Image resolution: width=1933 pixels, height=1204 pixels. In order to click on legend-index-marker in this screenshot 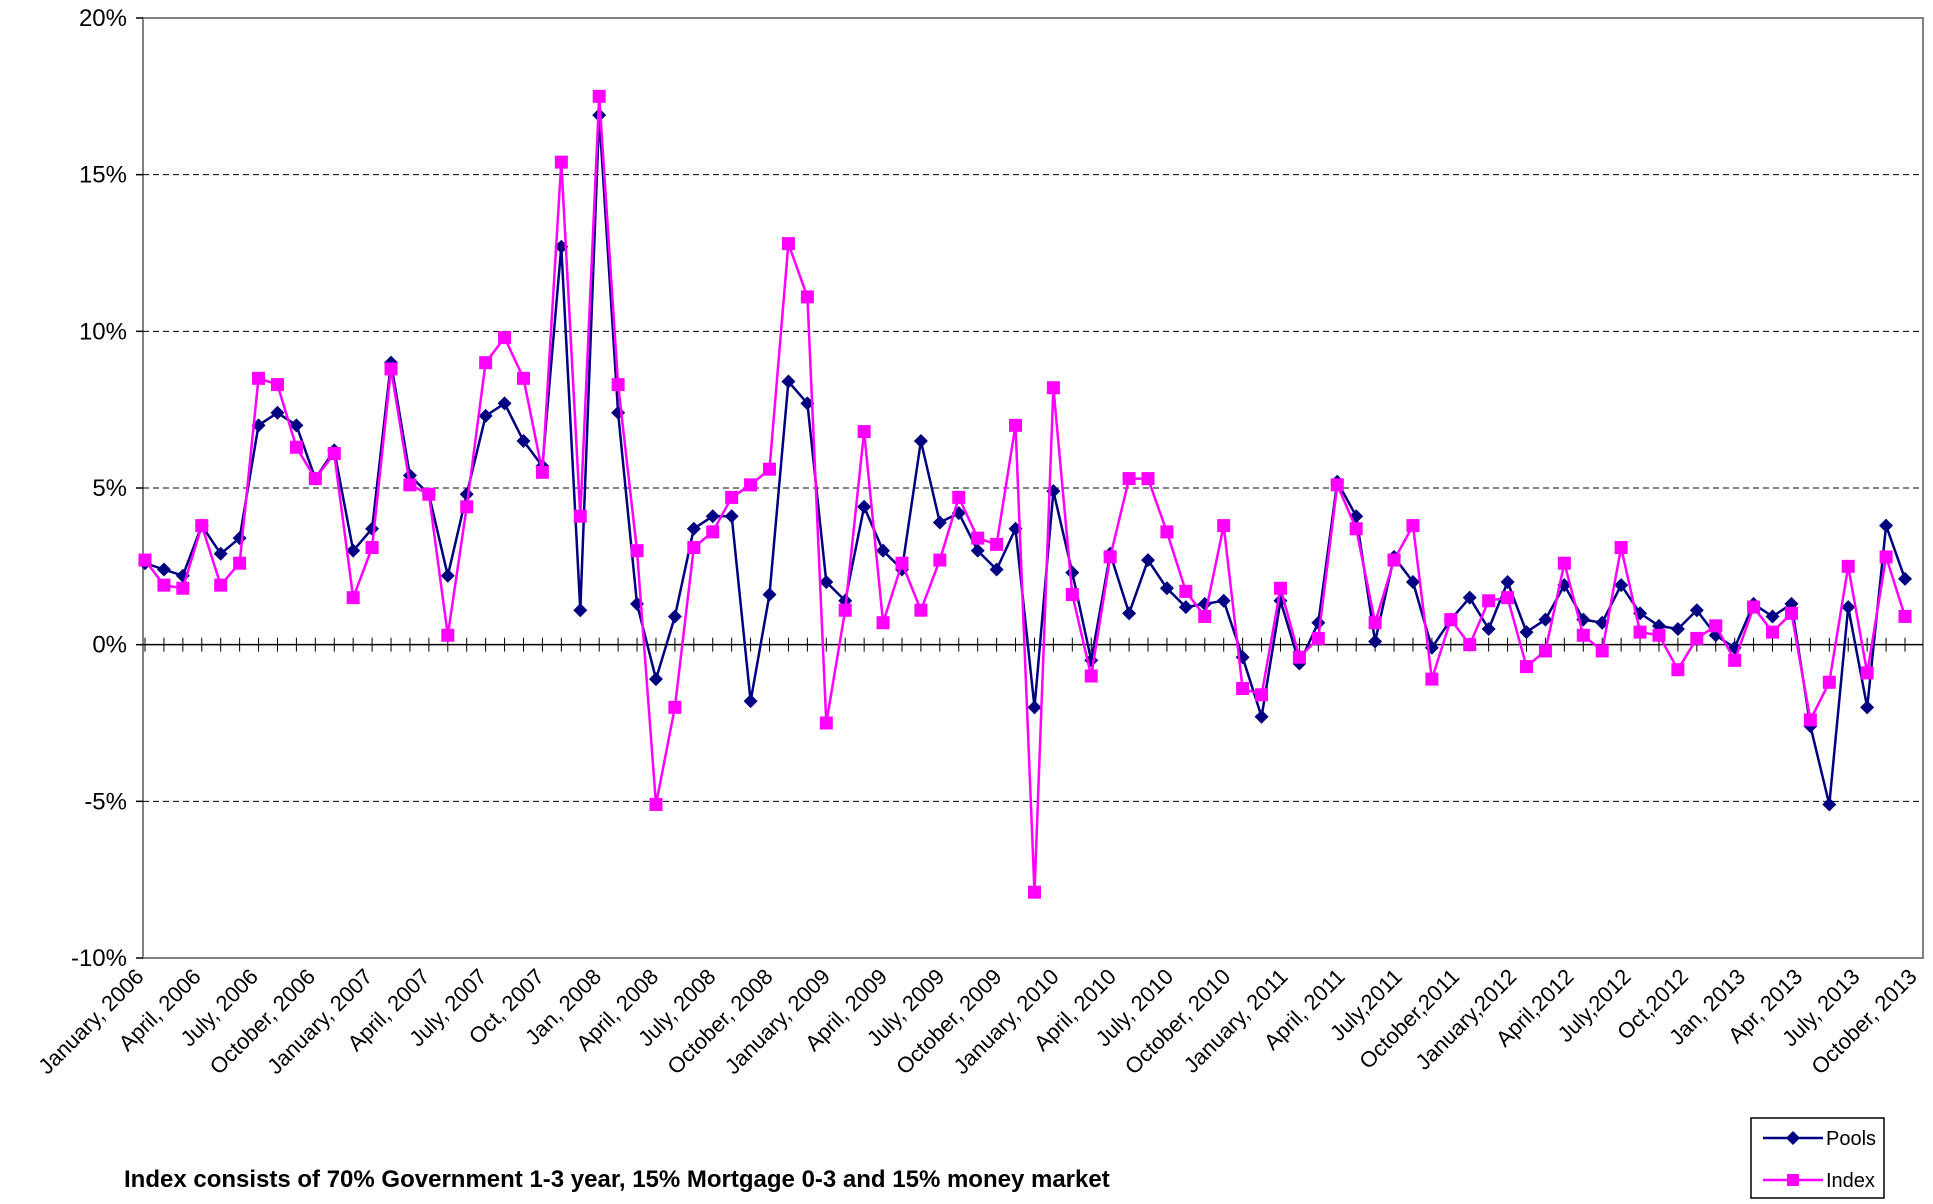, I will do `click(1793, 1180)`.